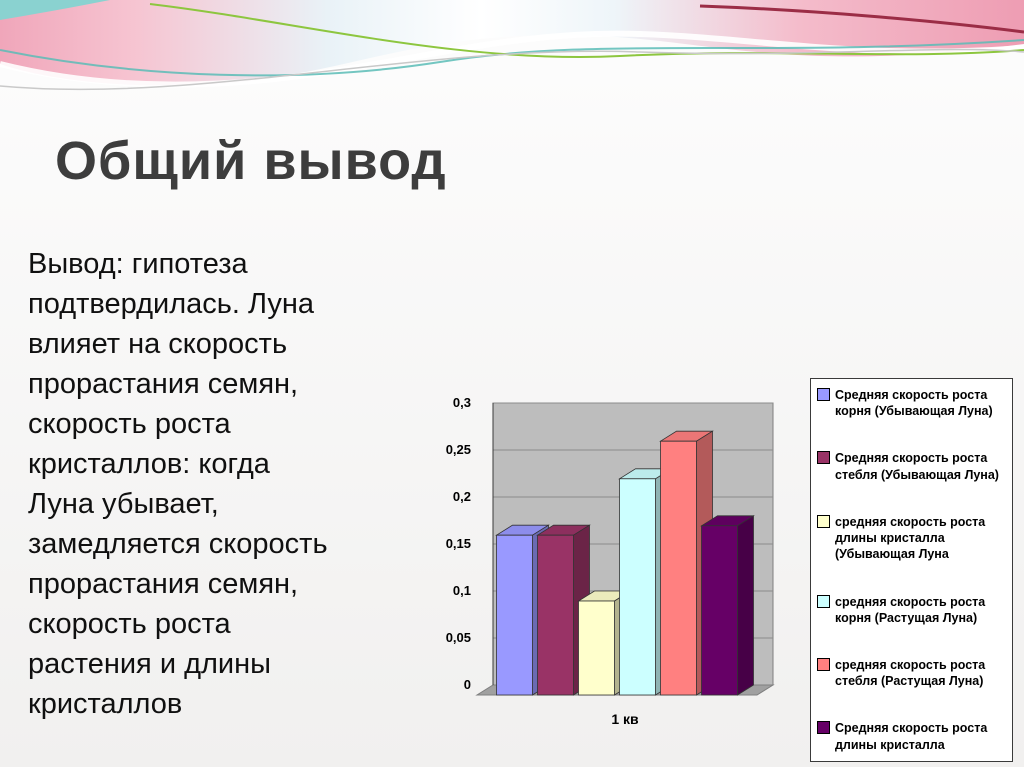  Describe the element at coordinates (178, 544) in the screenshot. I see `body-text-line: замедляется скорость` at that location.